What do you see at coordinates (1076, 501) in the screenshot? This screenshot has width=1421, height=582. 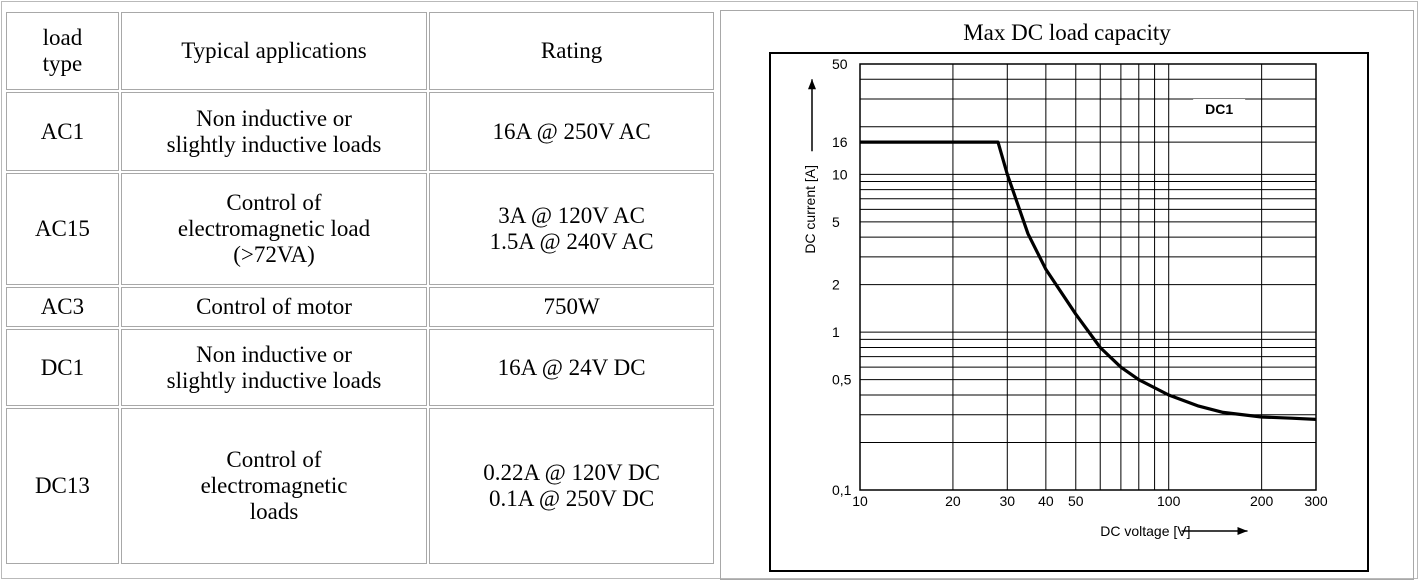 I see `x-tick-label: 50` at bounding box center [1076, 501].